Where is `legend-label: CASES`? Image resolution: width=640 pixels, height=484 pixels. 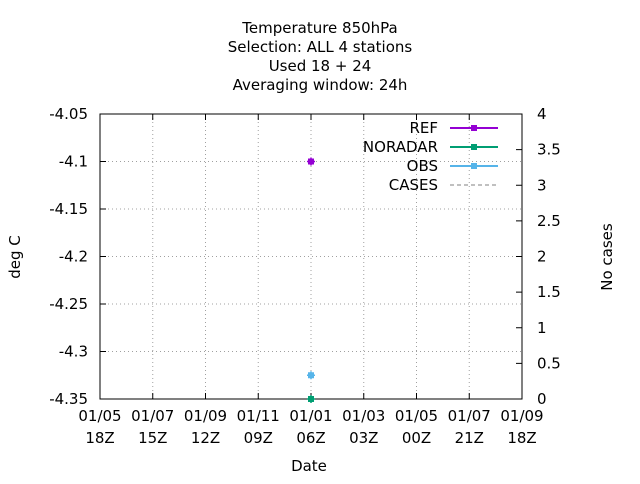 legend-label: CASES is located at coordinates (413, 185).